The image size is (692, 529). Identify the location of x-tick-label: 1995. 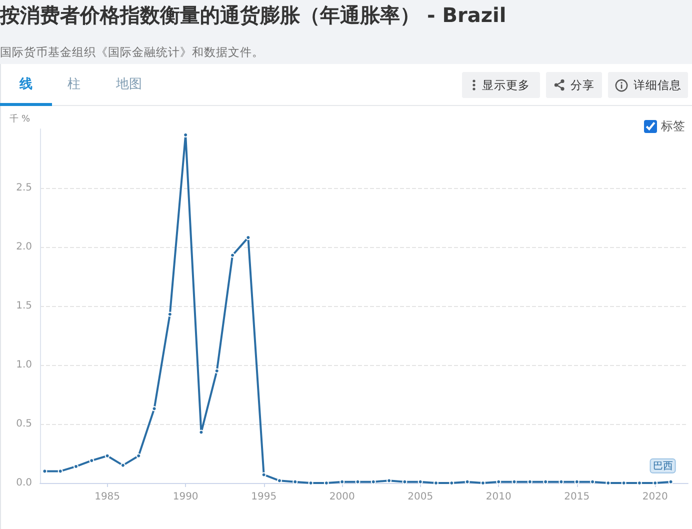
(264, 497).